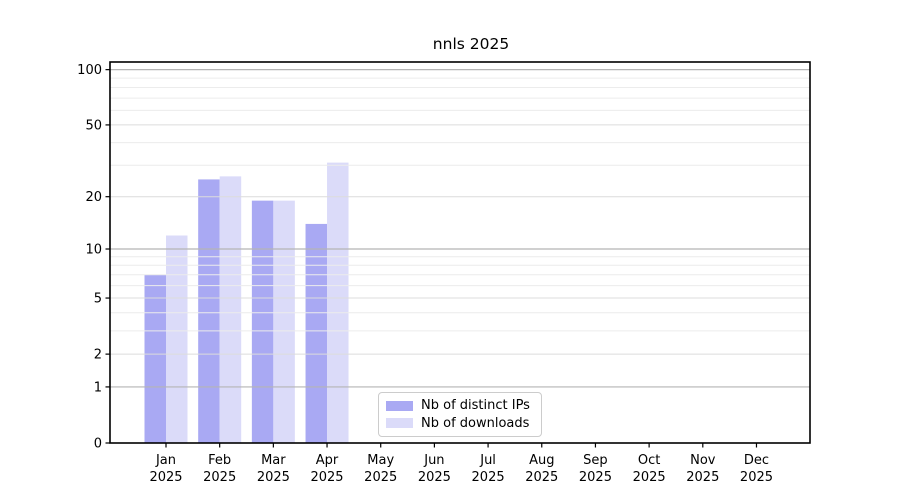  Describe the element at coordinates (273, 460) in the screenshot. I see `x-tick-label-month-mar: Mar` at that location.